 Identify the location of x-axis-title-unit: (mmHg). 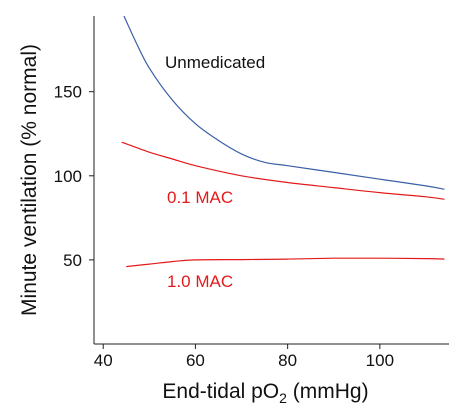
(328, 391).